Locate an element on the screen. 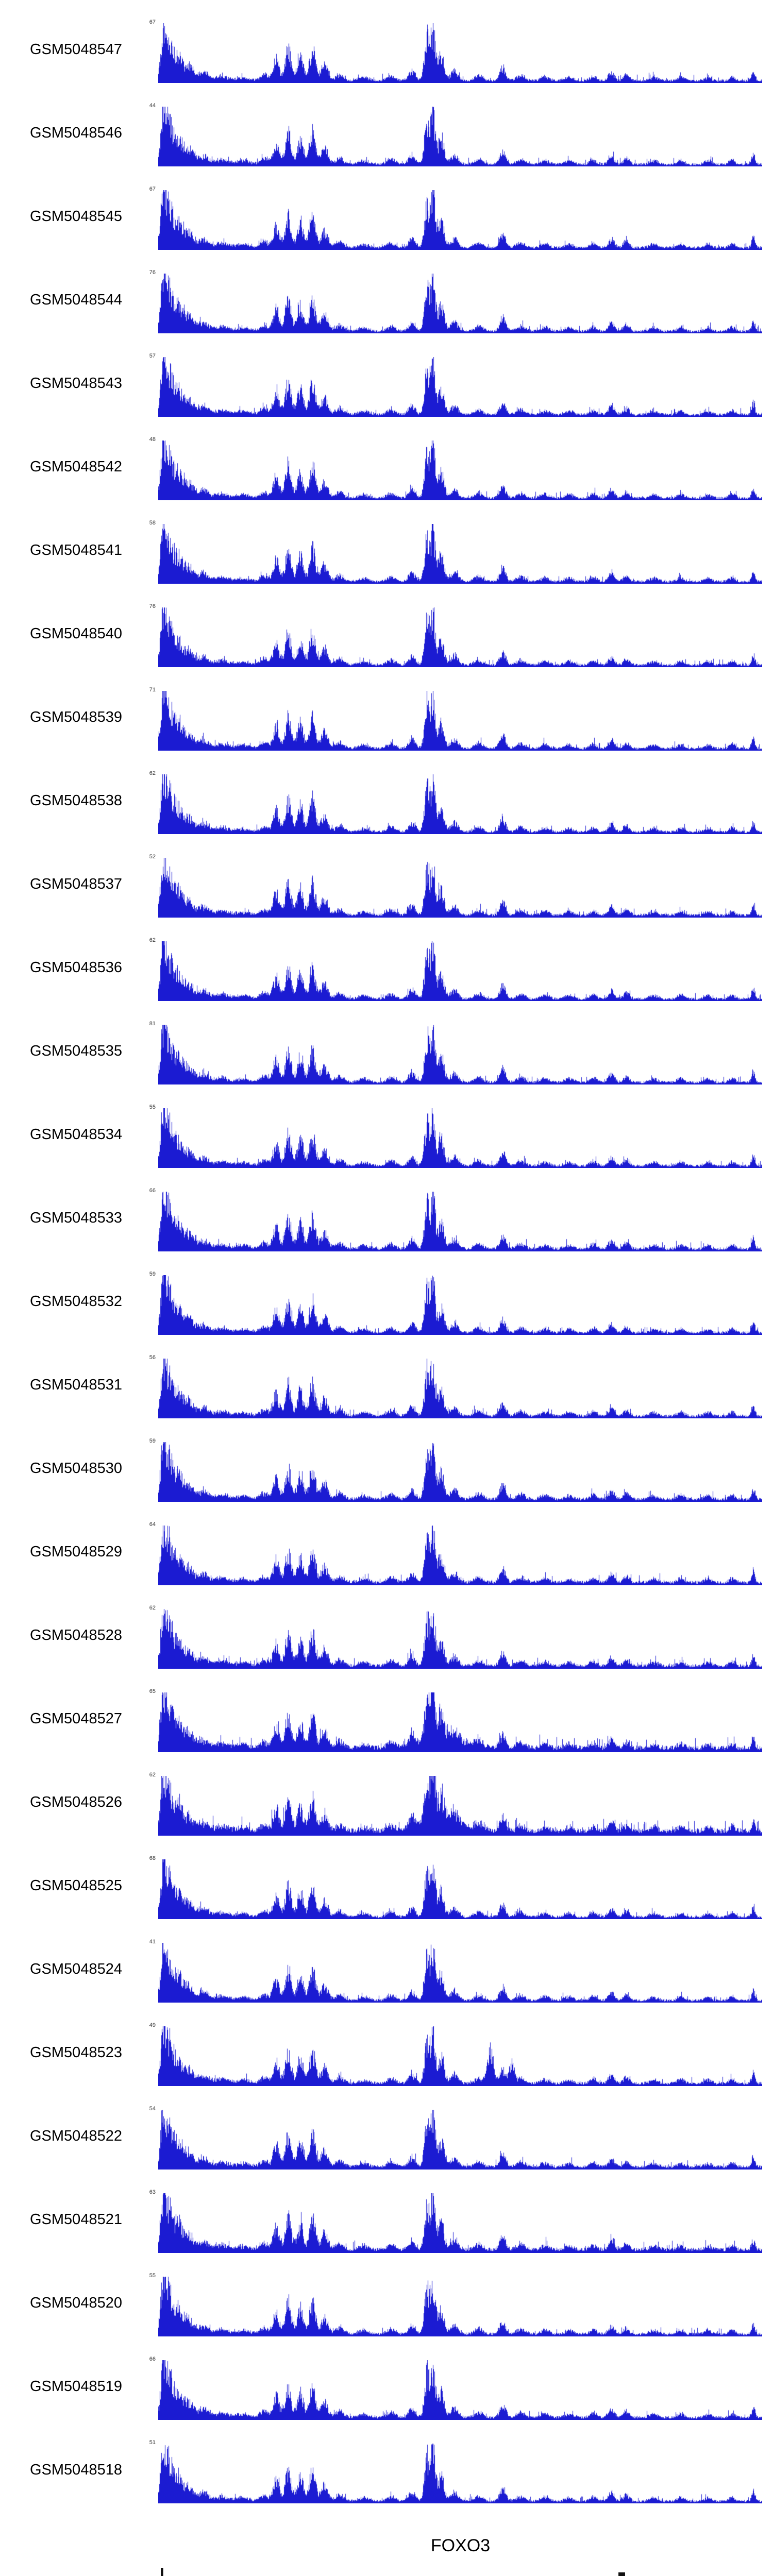 This screenshot has width=773, height=2576. coverage-track-row: GSM5048530 59 is located at coordinates (386, 1482).